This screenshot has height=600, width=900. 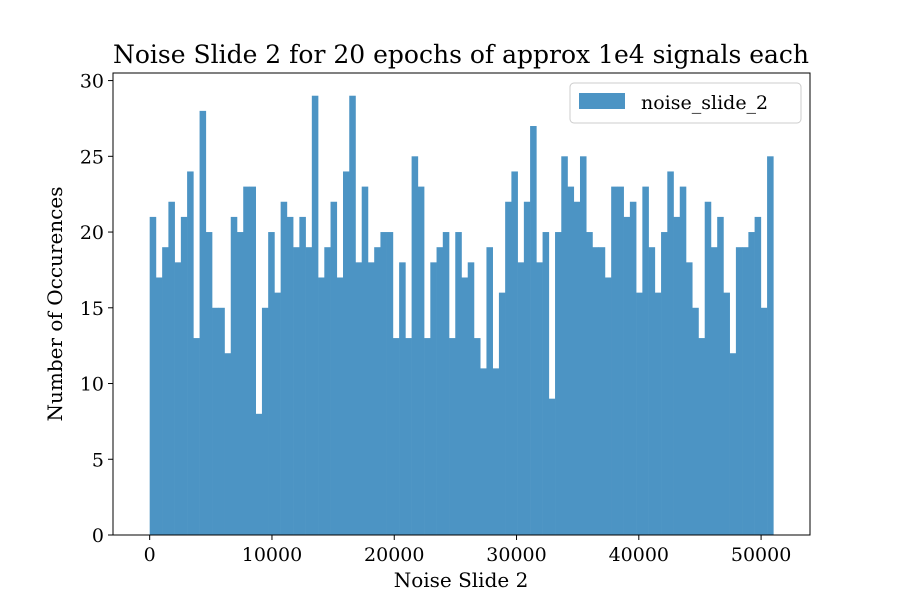 What do you see at coordinates (92, 309) in the screenshot?
I see `y-tick-label: 15` at bounding box center [92, 309].